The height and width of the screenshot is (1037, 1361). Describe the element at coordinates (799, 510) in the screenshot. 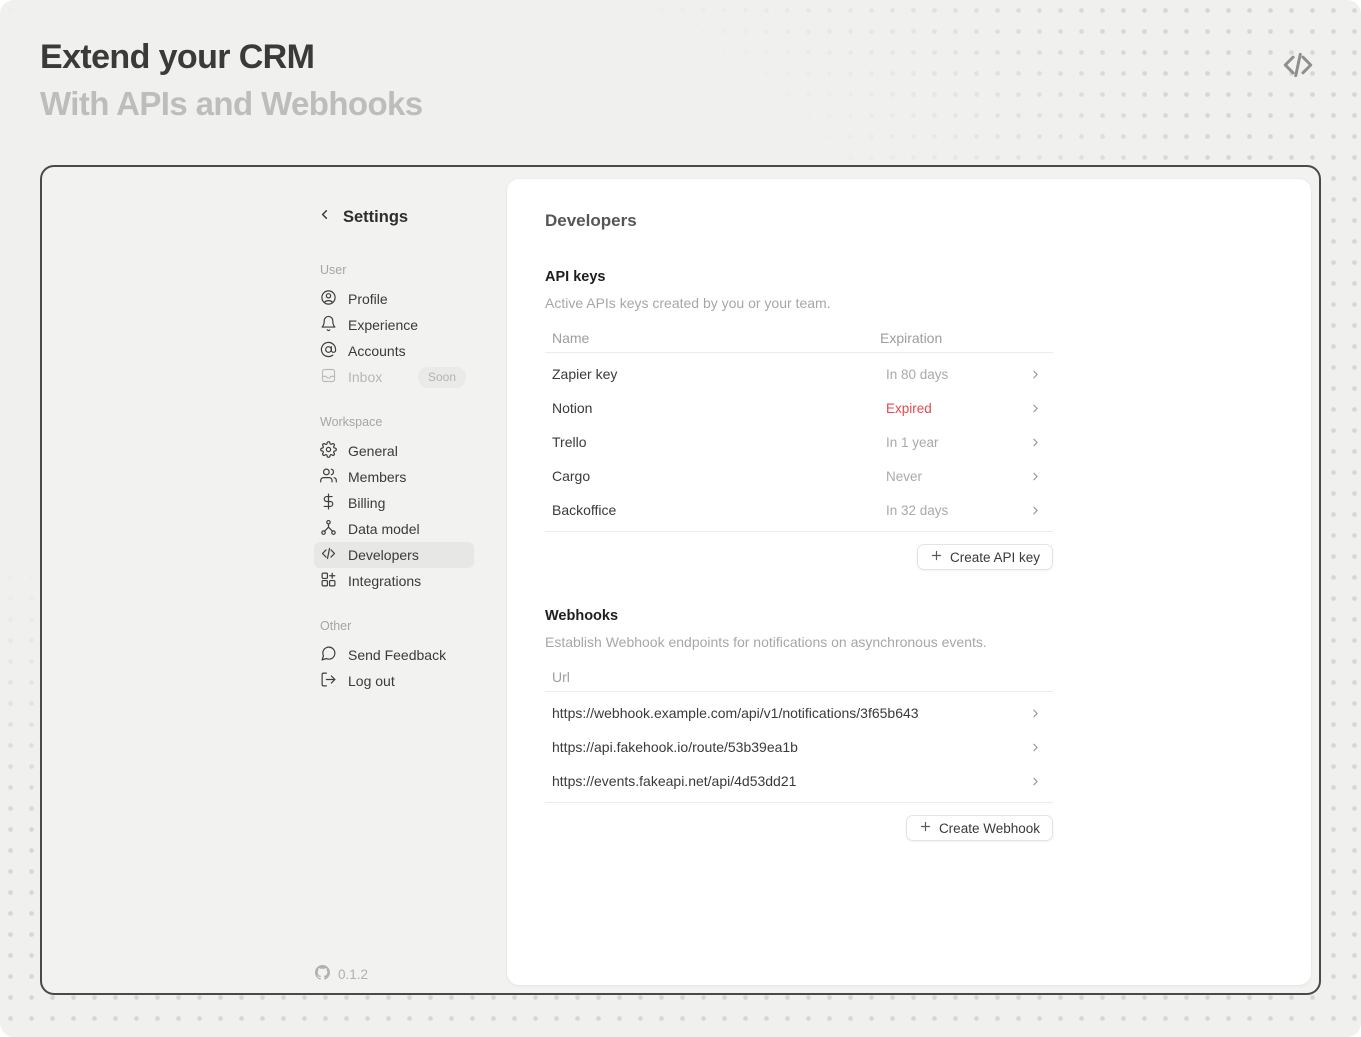

I see `api-key-row: Backoffice In 32 days` at that location.